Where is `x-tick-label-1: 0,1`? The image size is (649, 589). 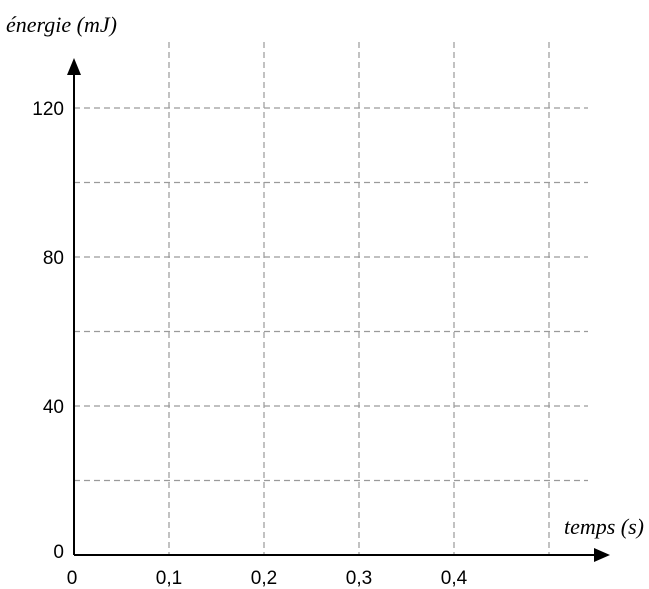 x-tick-label-1: 0,1 is located at coordinates (169, 578).